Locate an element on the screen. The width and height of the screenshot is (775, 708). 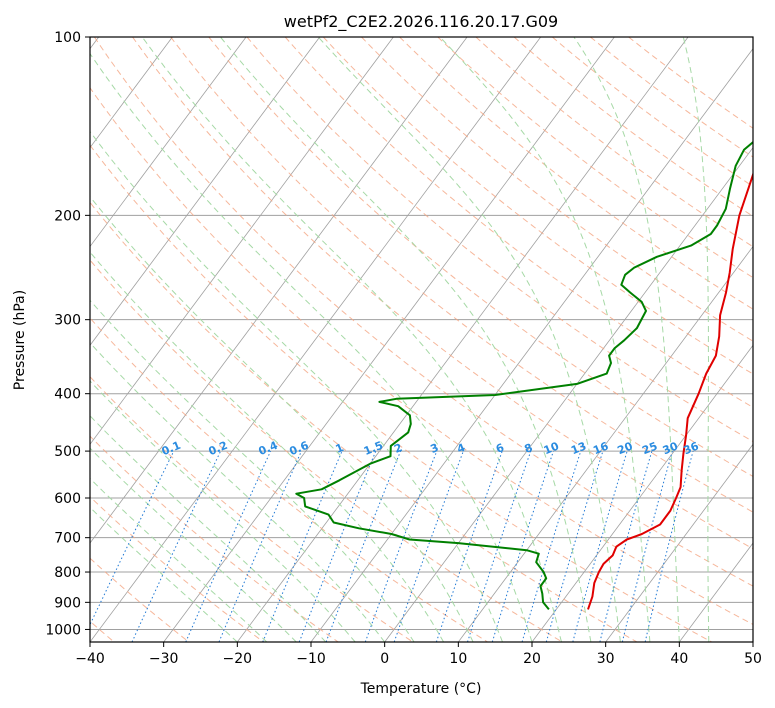
y-tick-label: 100 is located at coordinates (67, 38).